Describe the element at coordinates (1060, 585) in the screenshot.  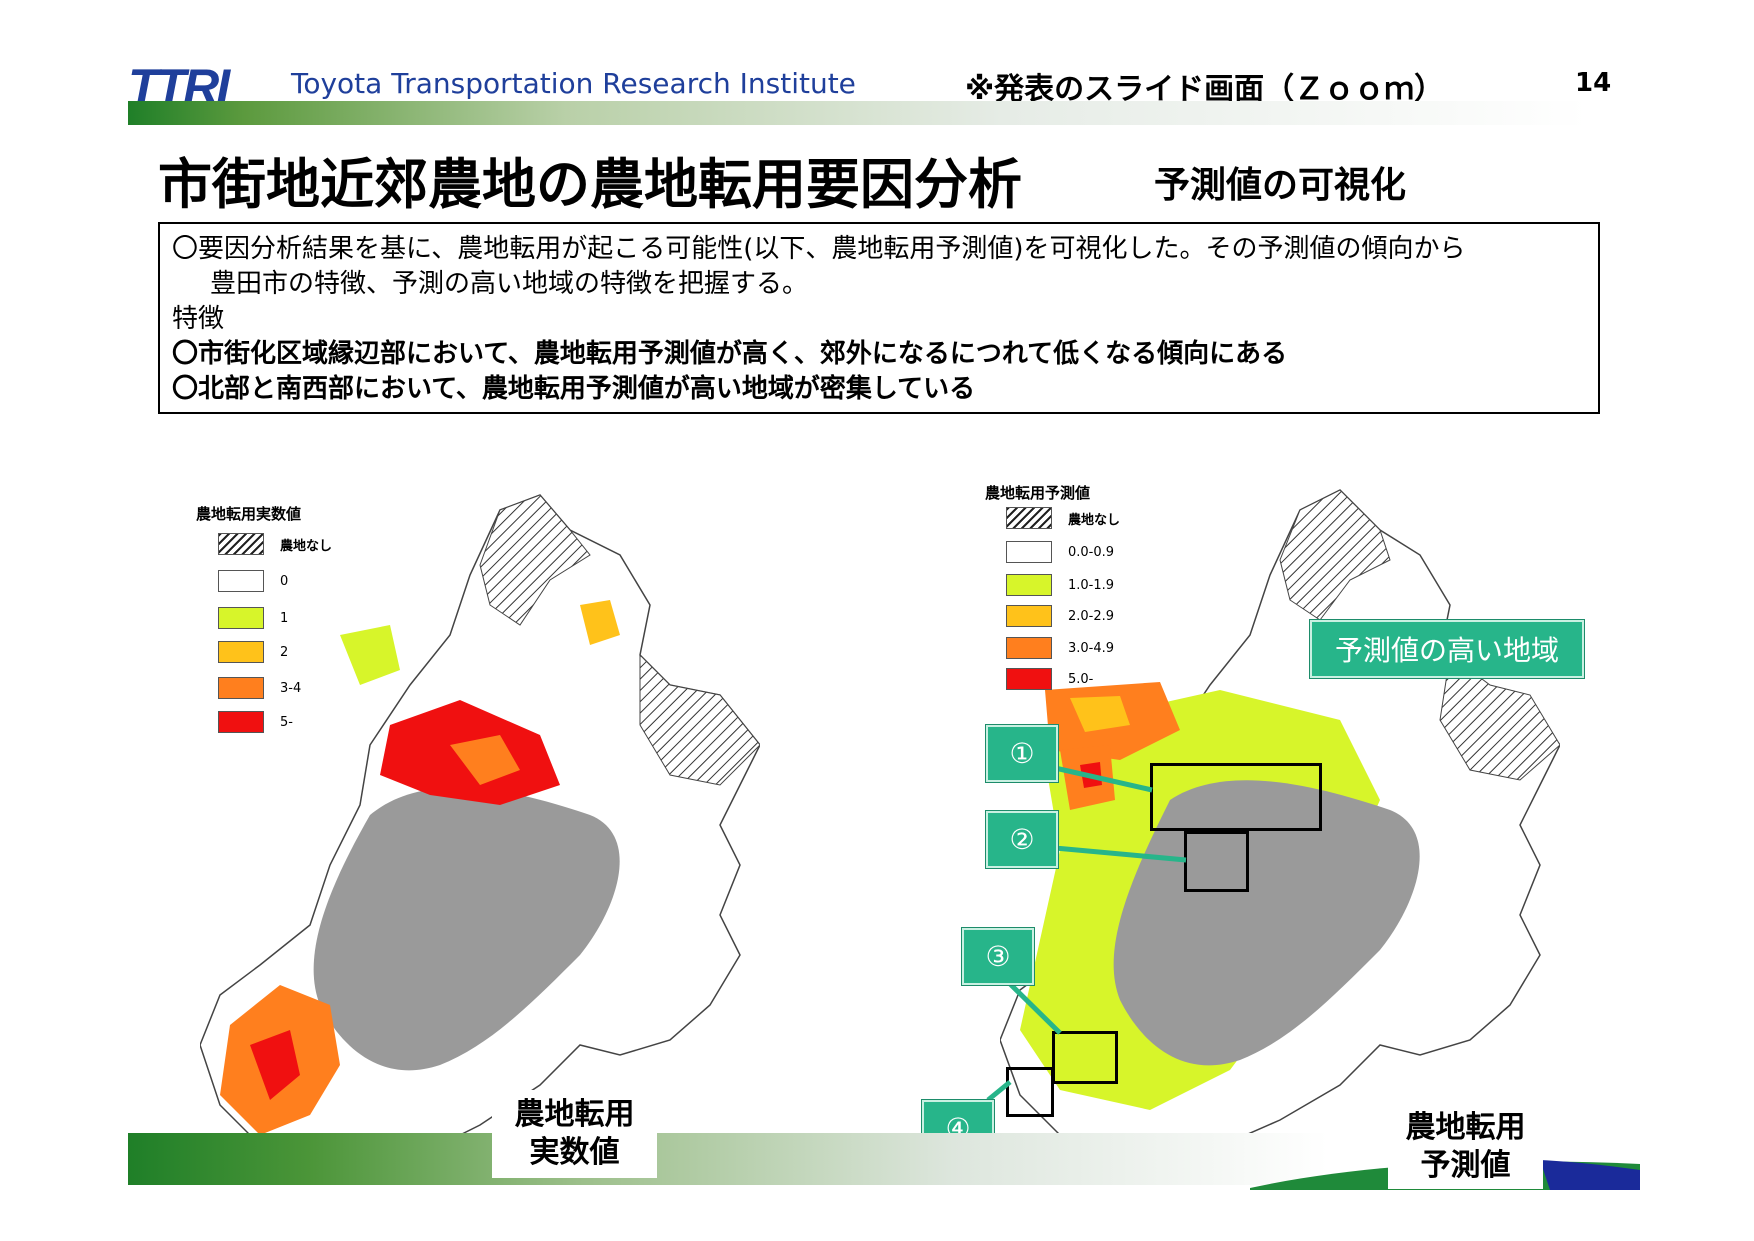
I see `legend-item: 1.0-1.9` at that location.